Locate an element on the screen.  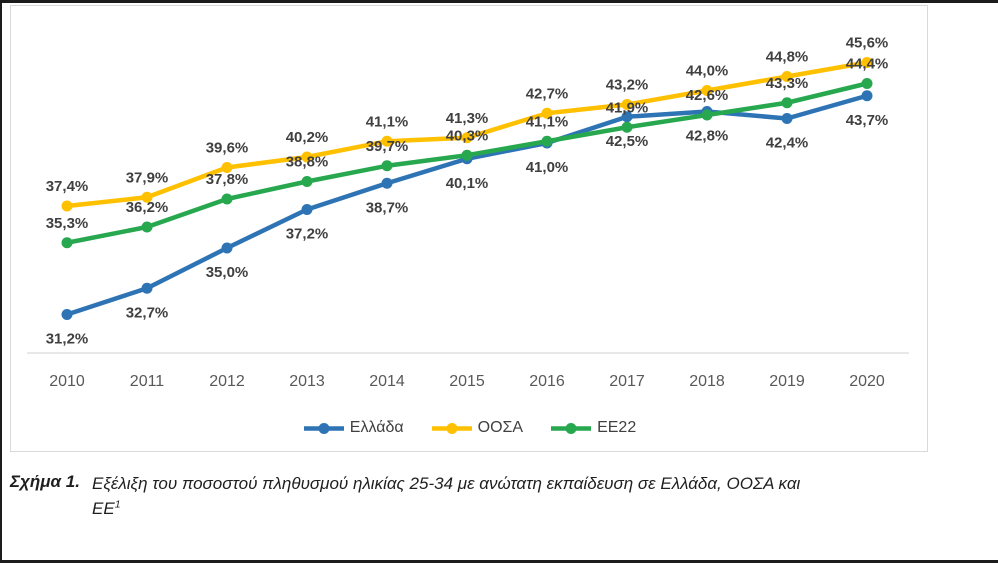
footnote-marker: 1 is located at coordinates (117, 503).